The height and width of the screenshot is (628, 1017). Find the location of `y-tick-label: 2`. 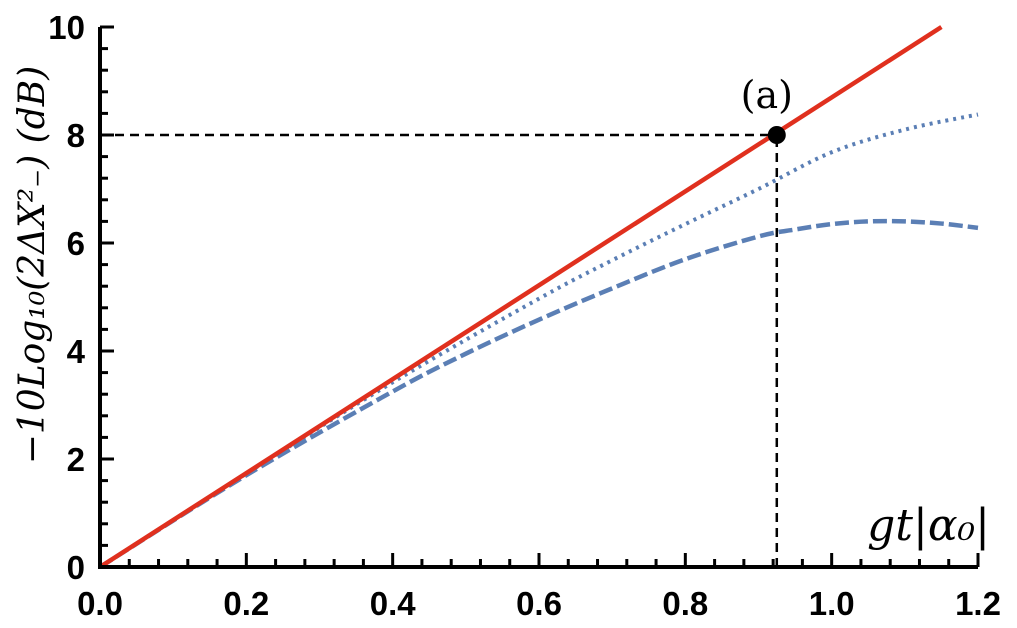

y-tick-label: 2 is located at coordinates (76, 459).